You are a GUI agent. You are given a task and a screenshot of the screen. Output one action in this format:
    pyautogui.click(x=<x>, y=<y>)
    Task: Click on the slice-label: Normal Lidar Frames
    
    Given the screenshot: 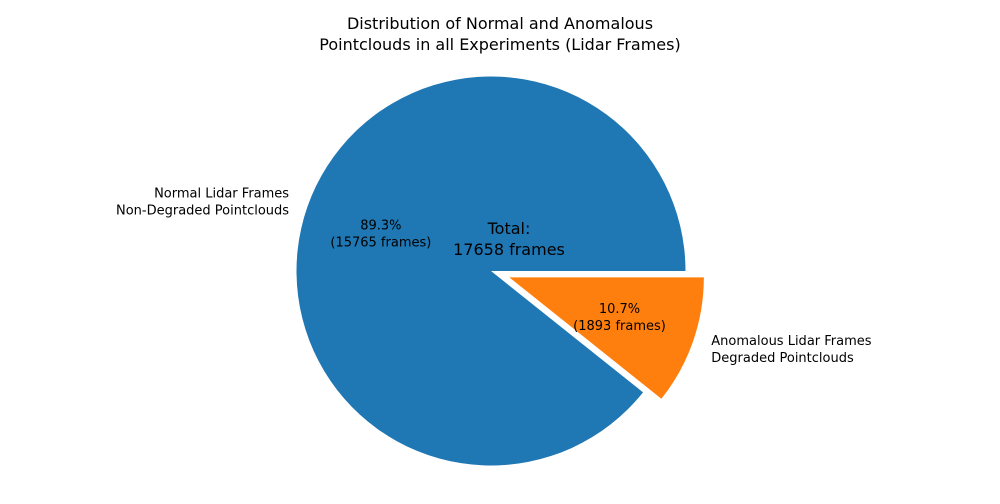 What is the action you would take?
    pyautogui.click(x=221, y=193)
    